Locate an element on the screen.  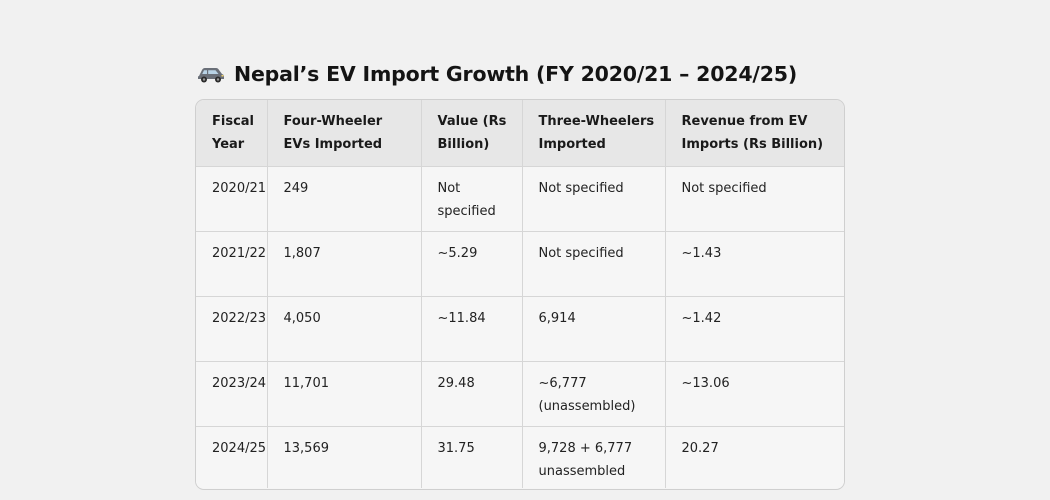
cell-revenue: ~1.42 is located at coordinates (754, 329).